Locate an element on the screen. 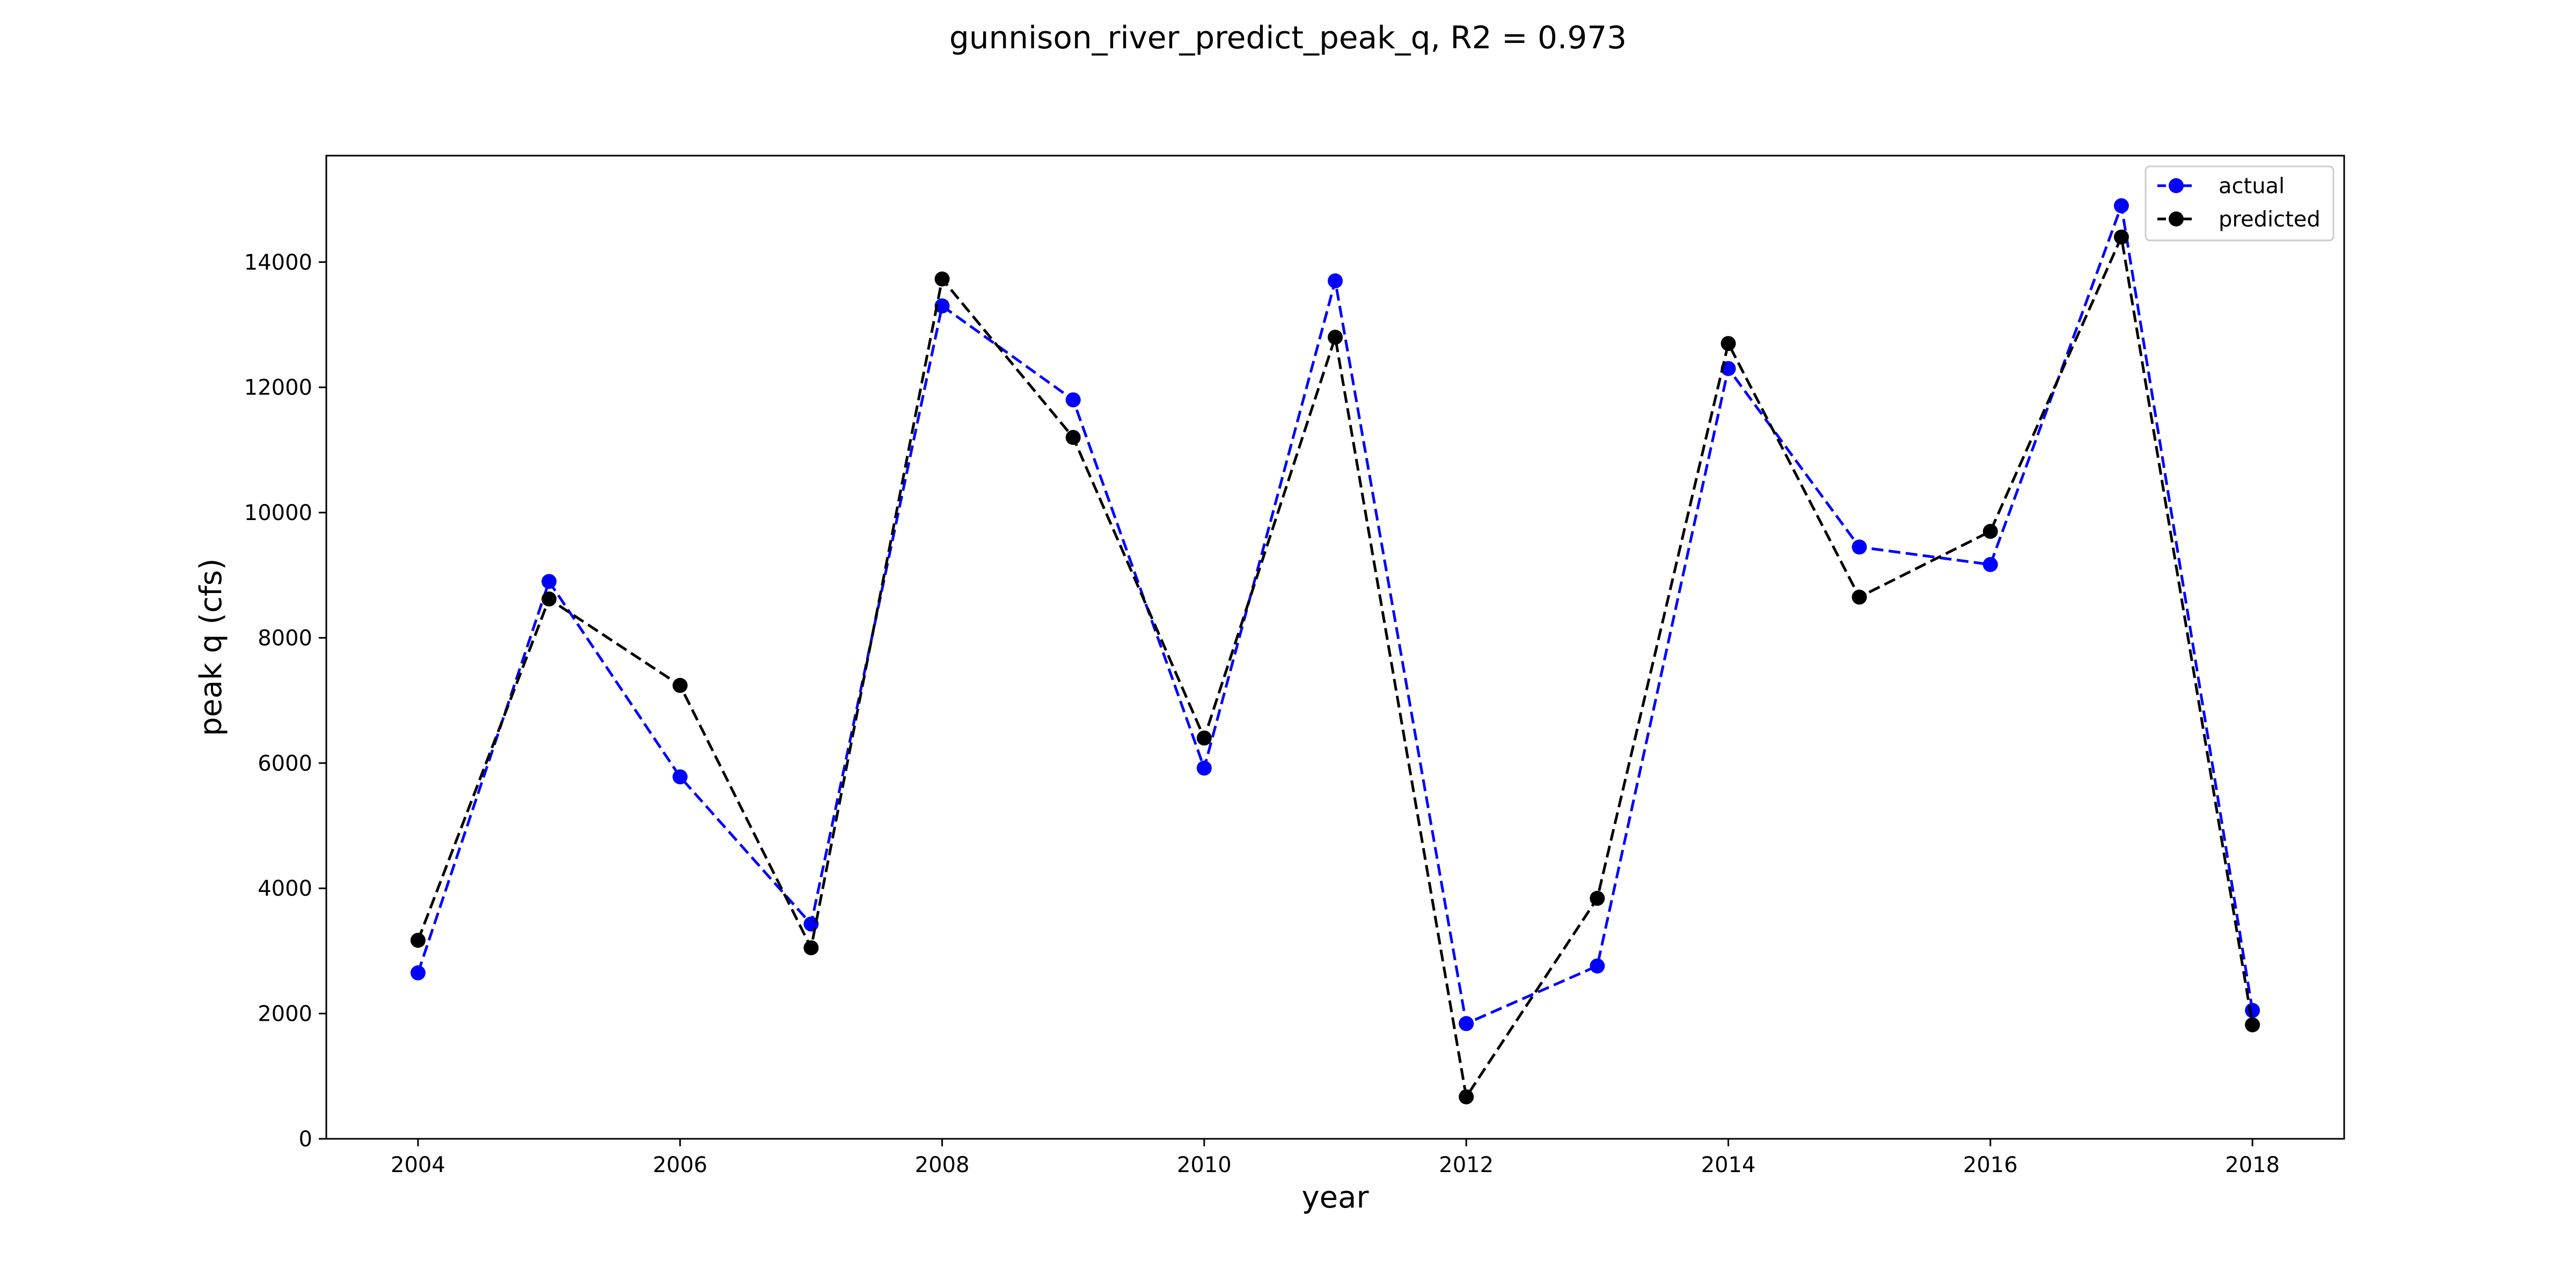 Image resolution: width=2576 pixels, height=1288 pixels. legend-entry-predicted: predicted is located at coordinates (2239, 219).